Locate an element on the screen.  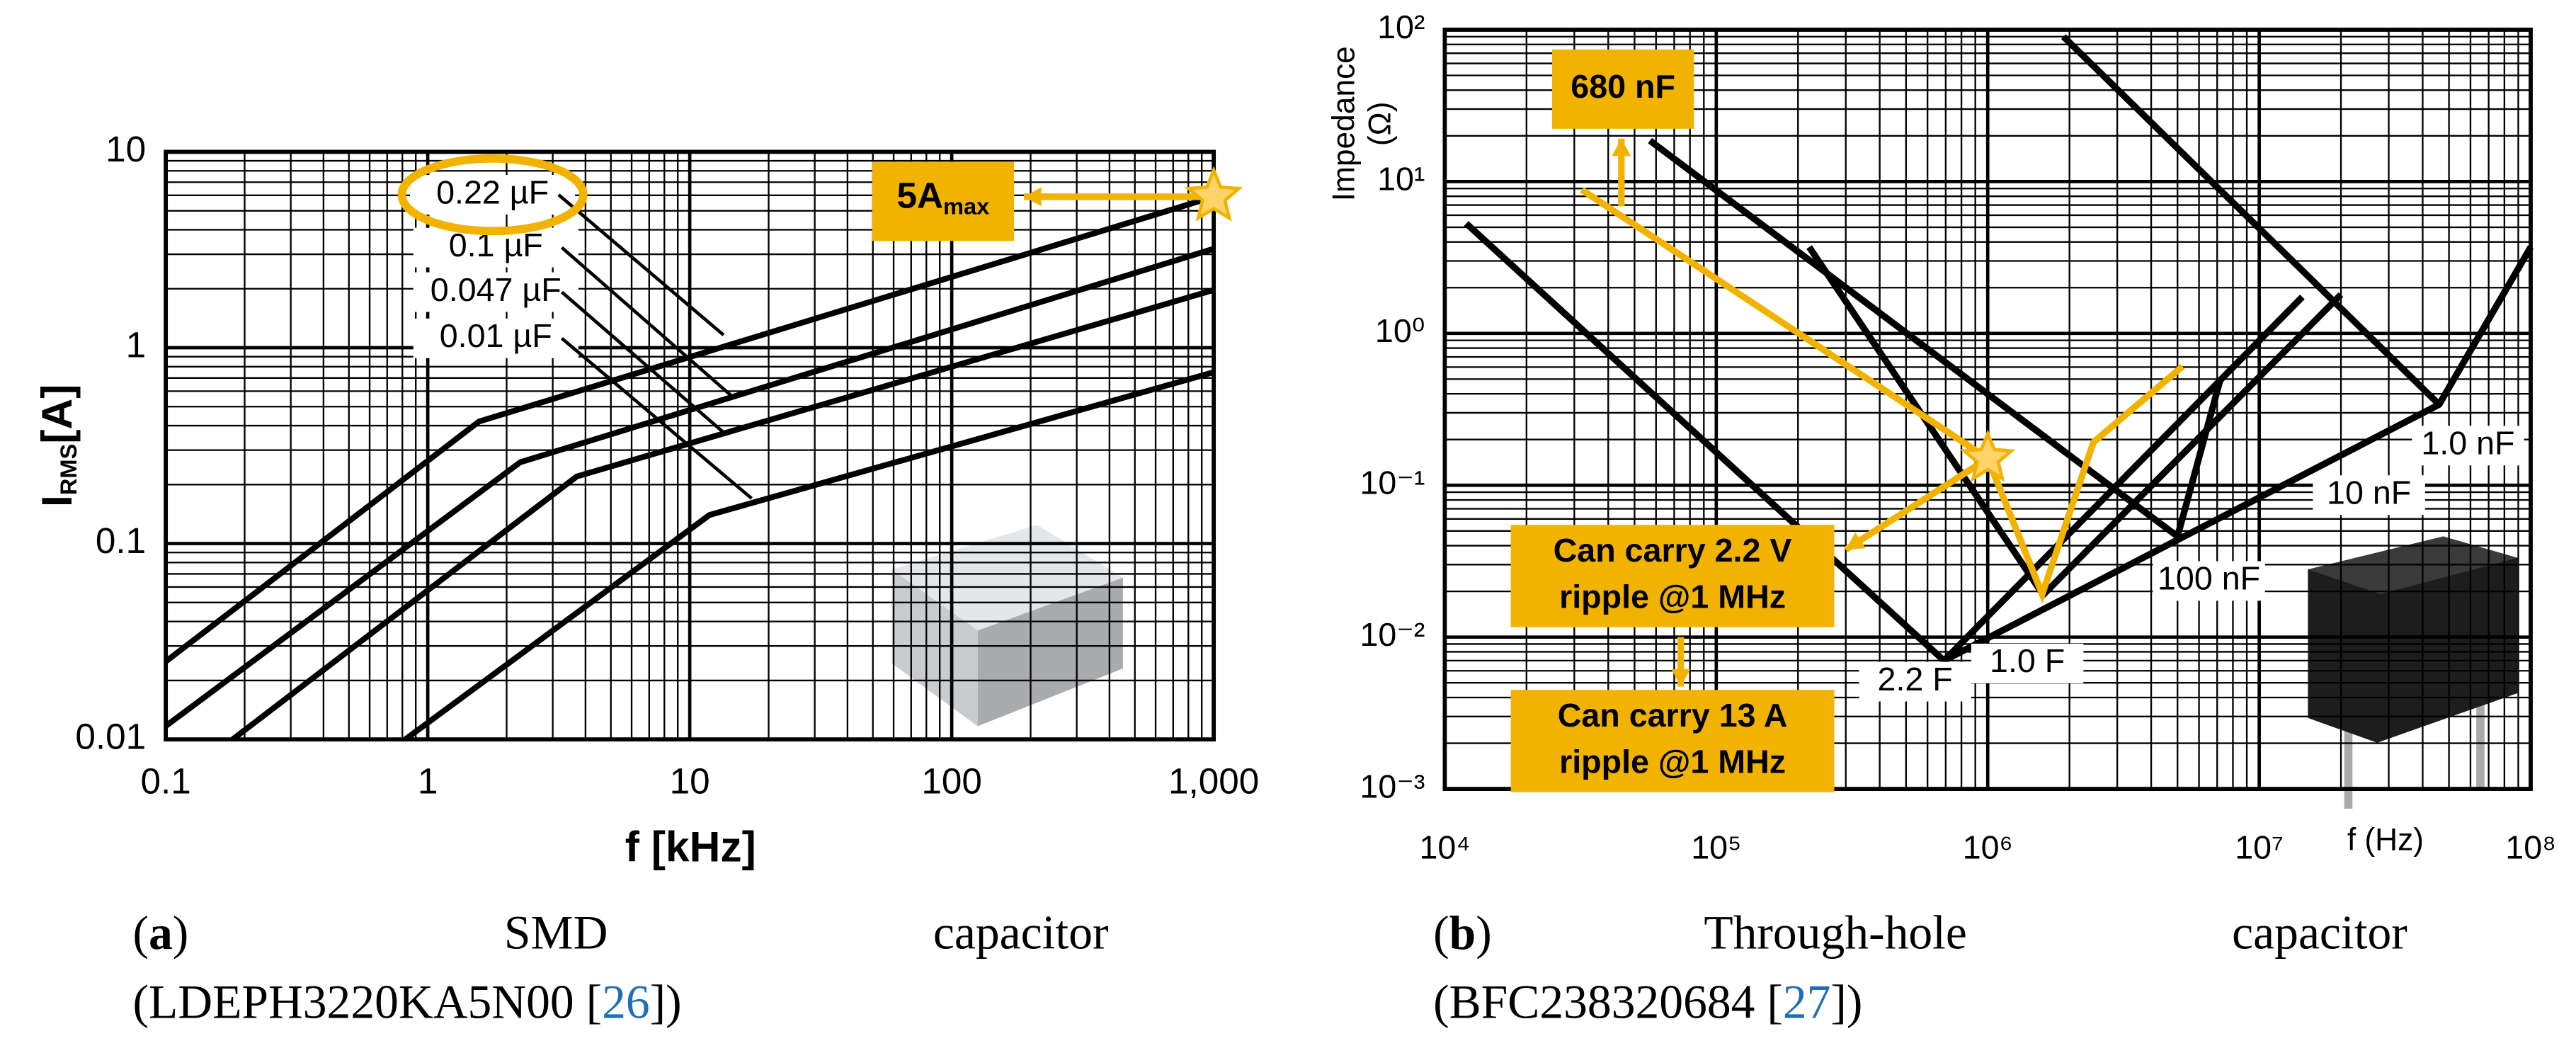
caption-detail-text: (BFC238320684 [ is located at coordinates (1608, 1001).